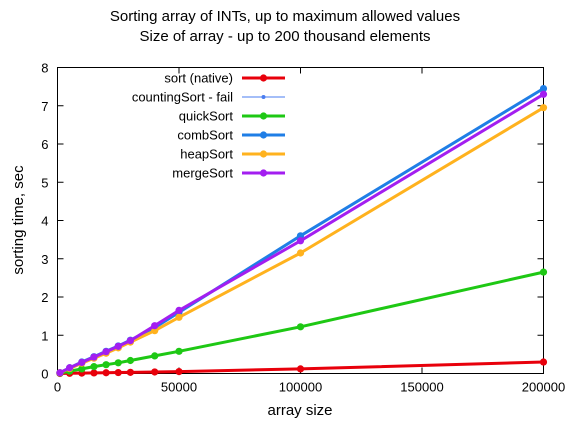 This screenshot has height=433, width=570. What do you see at coordinates (543, 387) in the screenshot?
I see `x-tick-label: 200000` at bounding box center [543, 387].